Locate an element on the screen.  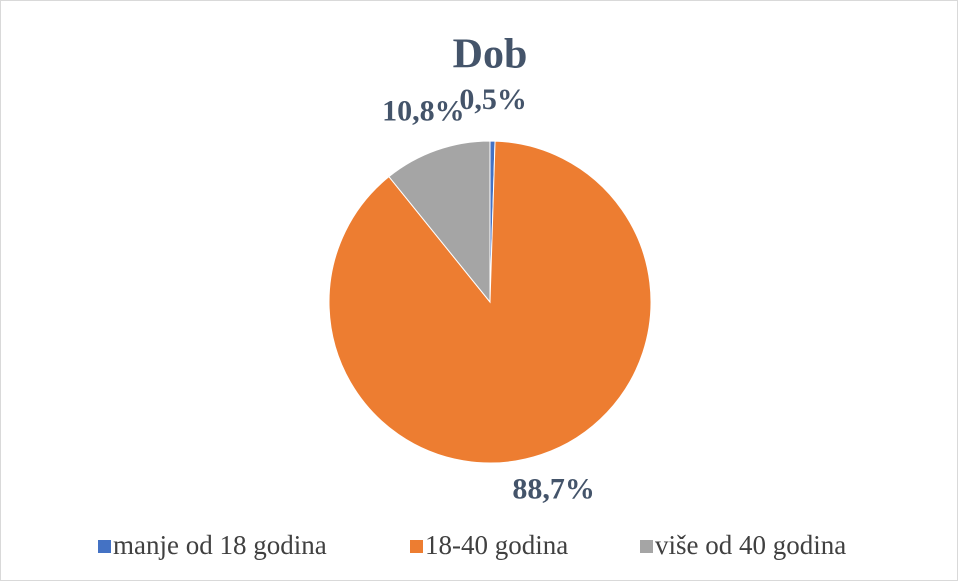
legend-label: 18-40 godina is located at coordinates (496, 545).